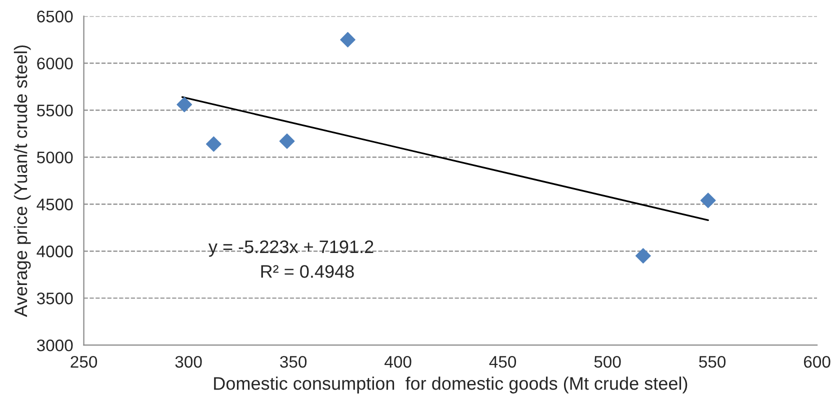 Image resolution: width=838 pixels, height=406 pixels. Describe the element at coordinates (54, 346) in the screenshot. I see `y-tick-label: 3000` at that location.